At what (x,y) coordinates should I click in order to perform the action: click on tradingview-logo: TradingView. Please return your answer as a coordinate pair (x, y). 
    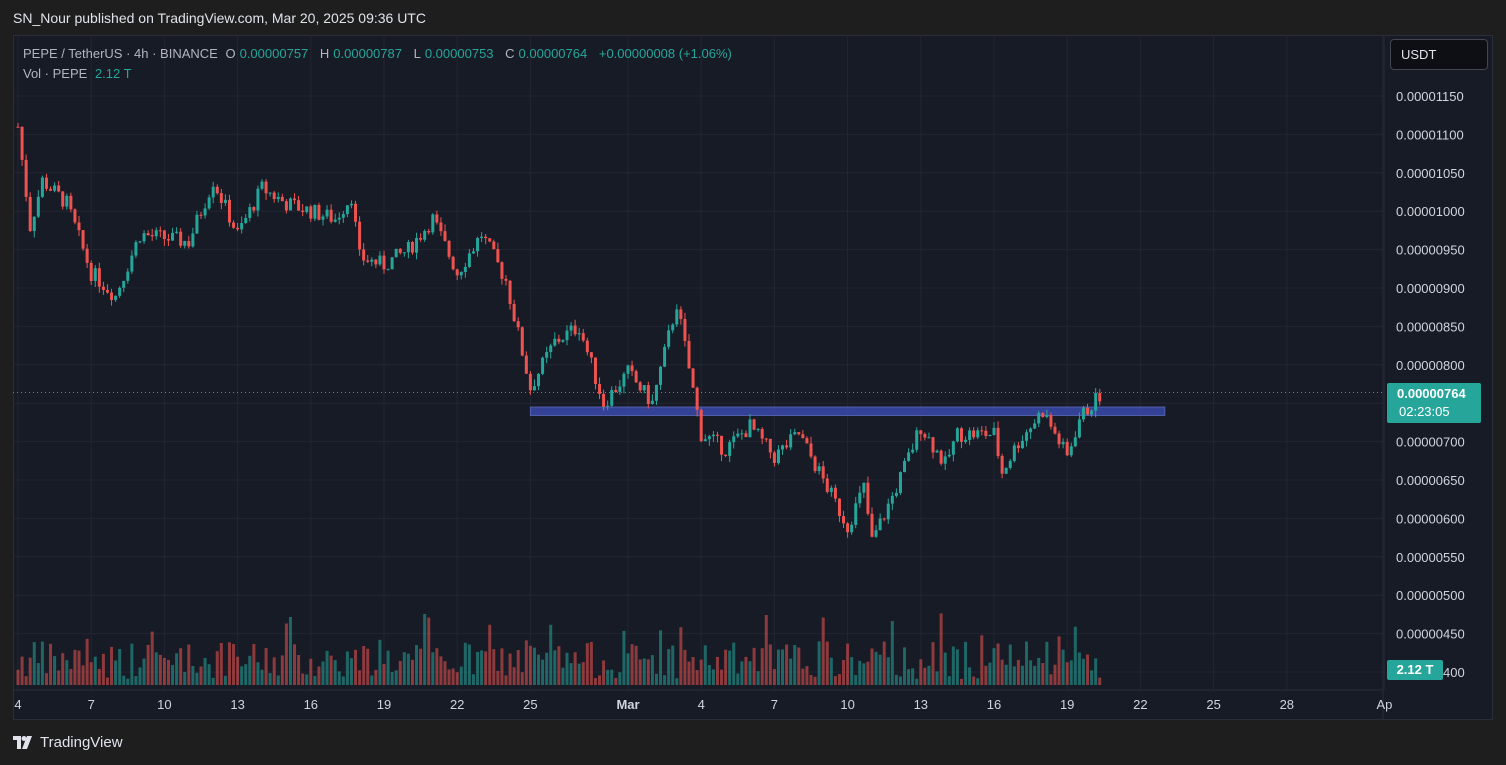
    Looking at the image, I should click on (68, 742).